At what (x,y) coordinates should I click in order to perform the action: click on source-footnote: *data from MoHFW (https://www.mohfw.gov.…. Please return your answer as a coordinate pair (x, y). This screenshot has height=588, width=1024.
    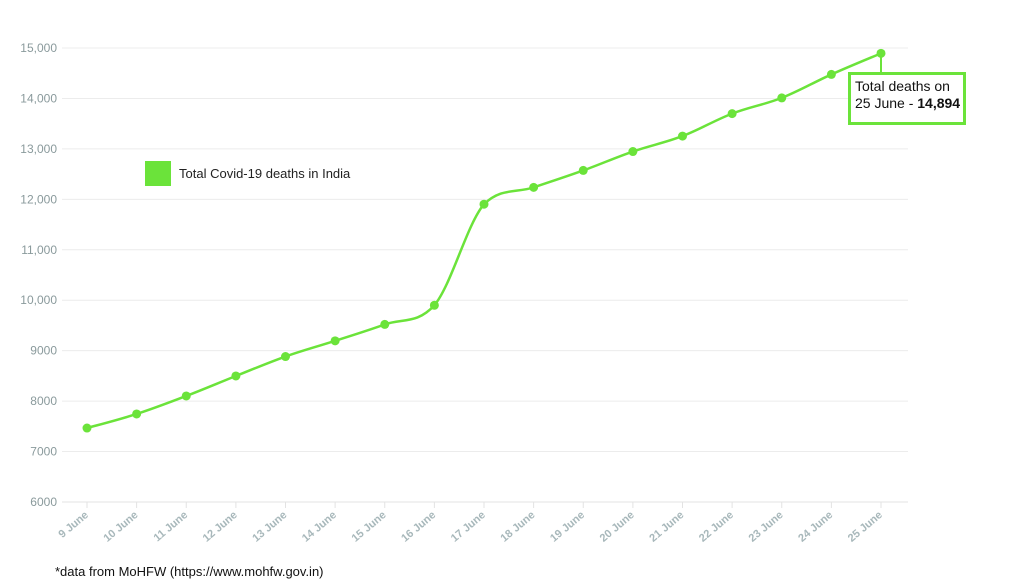
    Looking at the image, I should click on (189, 571).